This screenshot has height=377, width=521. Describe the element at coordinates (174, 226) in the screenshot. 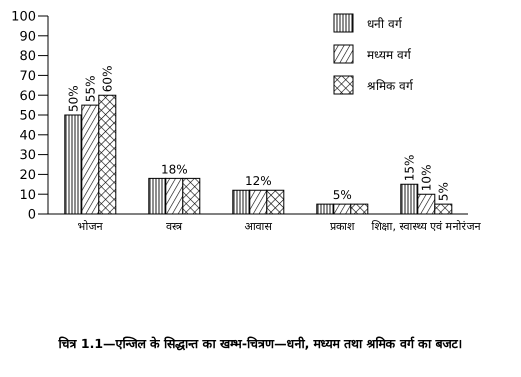

I see `x-tick-label: वस्त्र` at that location.